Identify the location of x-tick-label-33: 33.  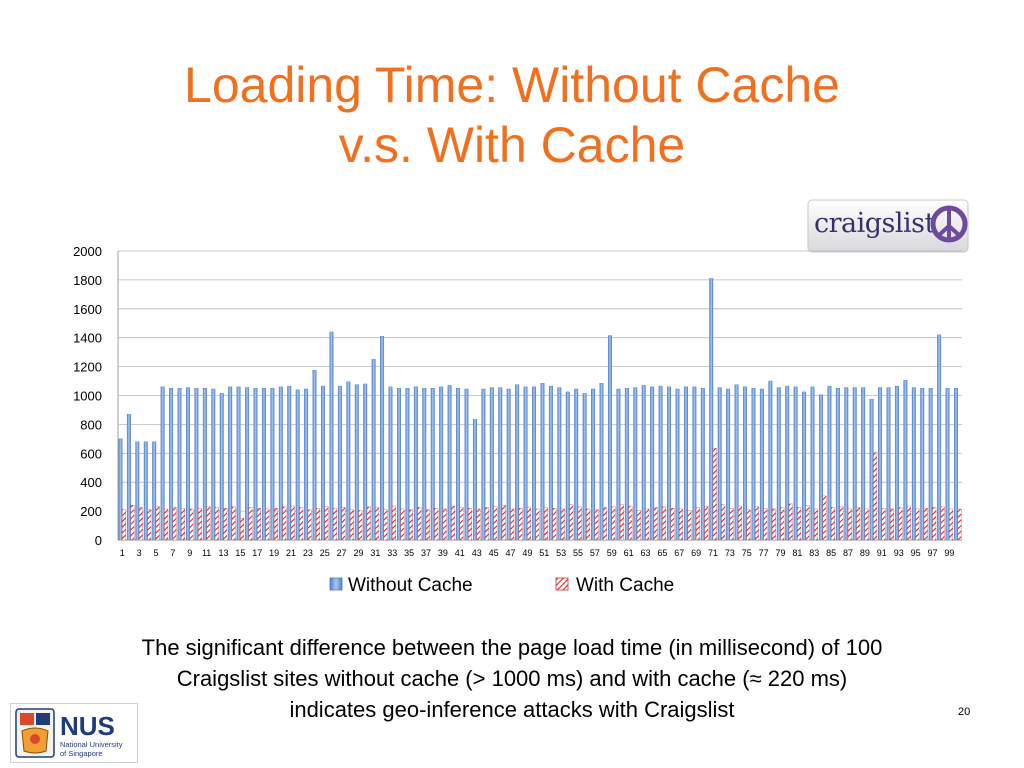
(392, 553).